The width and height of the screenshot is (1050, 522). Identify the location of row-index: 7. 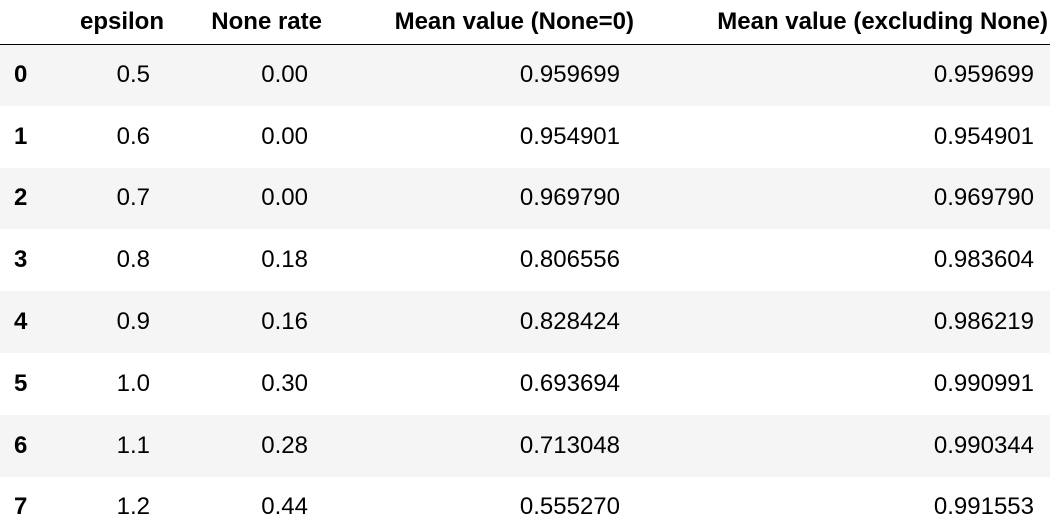
(21, 507).